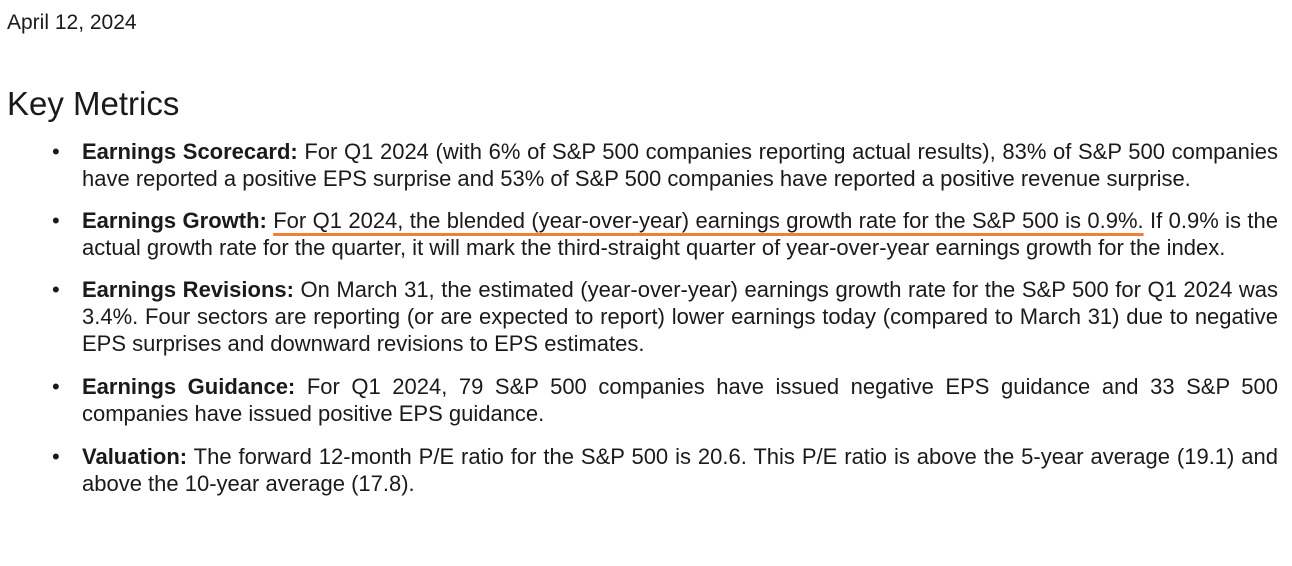 This screenshot has width=1292, height=566. I want to click on metric-label: Earnings Revisions:, so click(188, 289).